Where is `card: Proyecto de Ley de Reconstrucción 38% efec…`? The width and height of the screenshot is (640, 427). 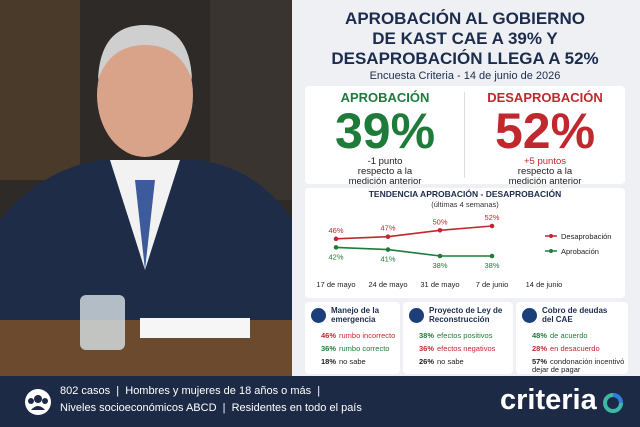 card: Proyecto de Ley de Reconstrucción 38% efec… is located at coordinates (458, 338).